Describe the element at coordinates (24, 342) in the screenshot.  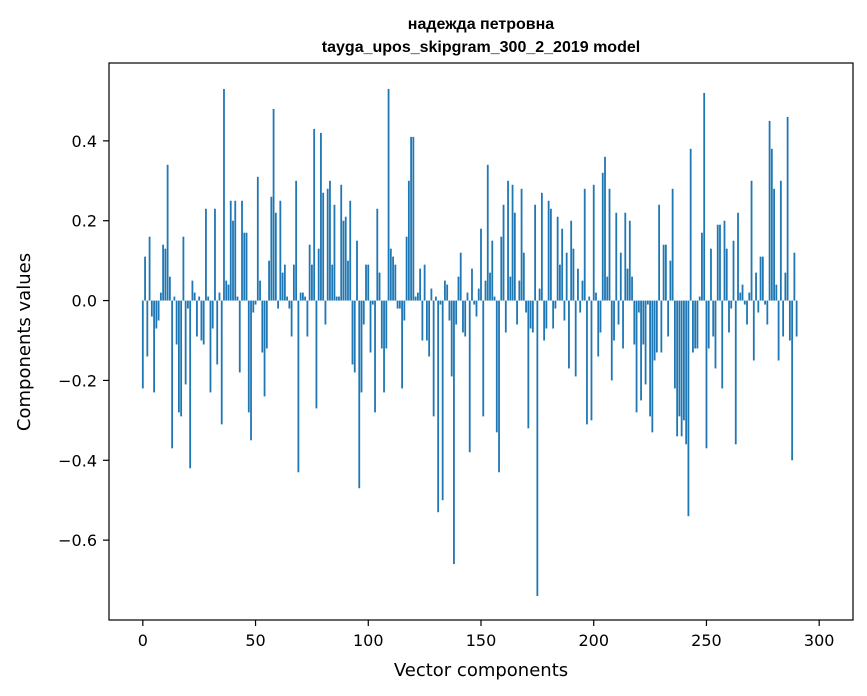
I see `y-axis-label: Components values` at that location.